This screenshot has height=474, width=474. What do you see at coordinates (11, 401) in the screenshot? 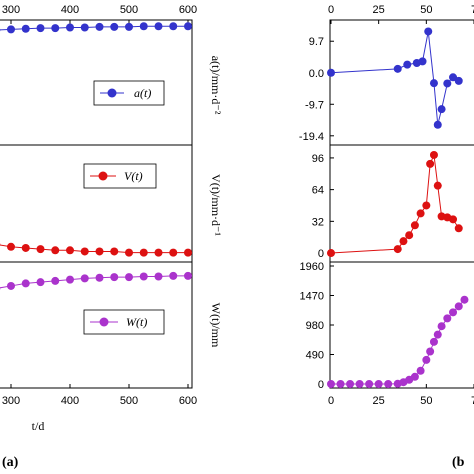
I see `left-bottom-tick-label: 300` at bounding box center [11, 401].